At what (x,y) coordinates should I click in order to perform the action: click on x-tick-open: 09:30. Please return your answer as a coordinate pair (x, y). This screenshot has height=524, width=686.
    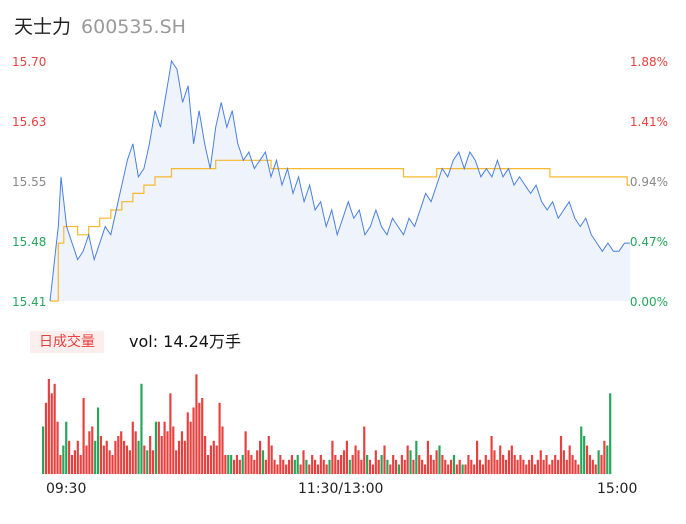
    Looking at the image, I should click on (66, 489).